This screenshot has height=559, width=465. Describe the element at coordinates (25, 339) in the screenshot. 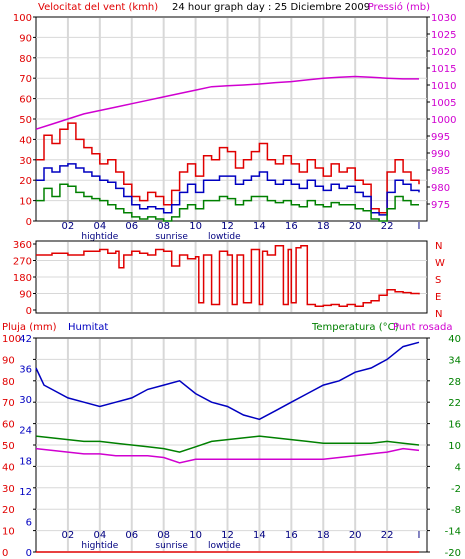

I see `humidity-tick-label: 42` at that location.